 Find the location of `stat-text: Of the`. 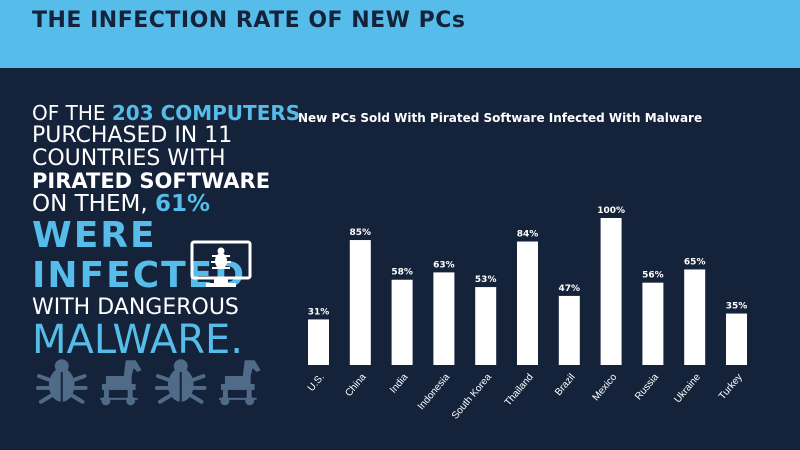

stat-text: Of the is located at coordinates (72, 113).